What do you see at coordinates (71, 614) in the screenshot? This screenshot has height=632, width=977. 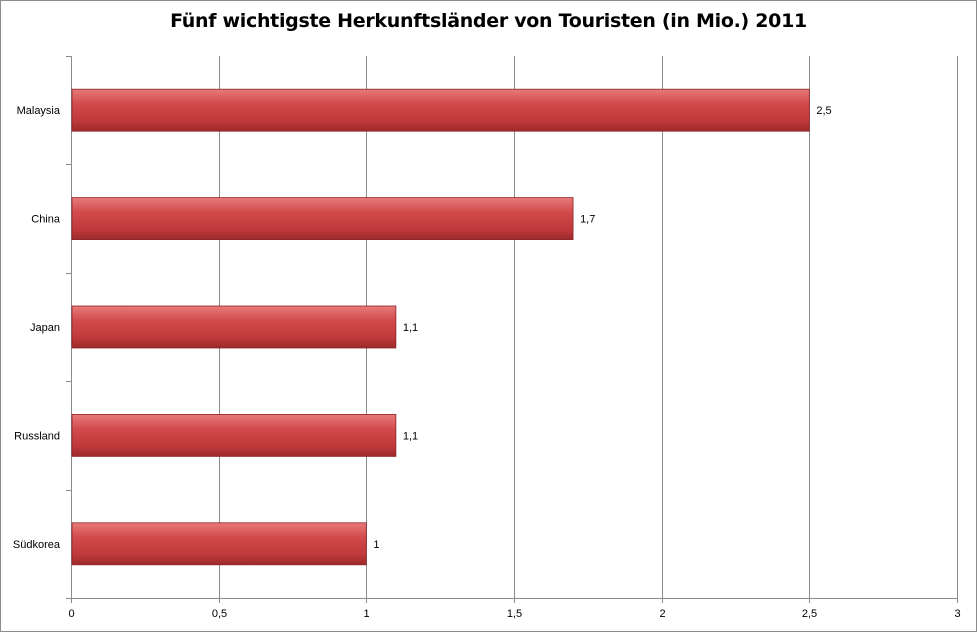 I see `x-tick-label: 0` at bounding box center [71, 614].